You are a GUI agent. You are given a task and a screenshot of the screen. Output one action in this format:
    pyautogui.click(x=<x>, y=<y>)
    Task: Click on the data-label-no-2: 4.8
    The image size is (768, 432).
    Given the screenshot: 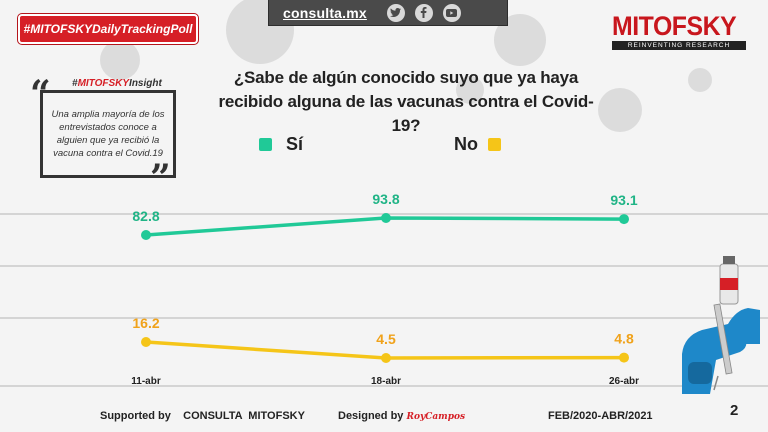 What is the action you would take?
    pyautogui.click(x=624, y=339)
    